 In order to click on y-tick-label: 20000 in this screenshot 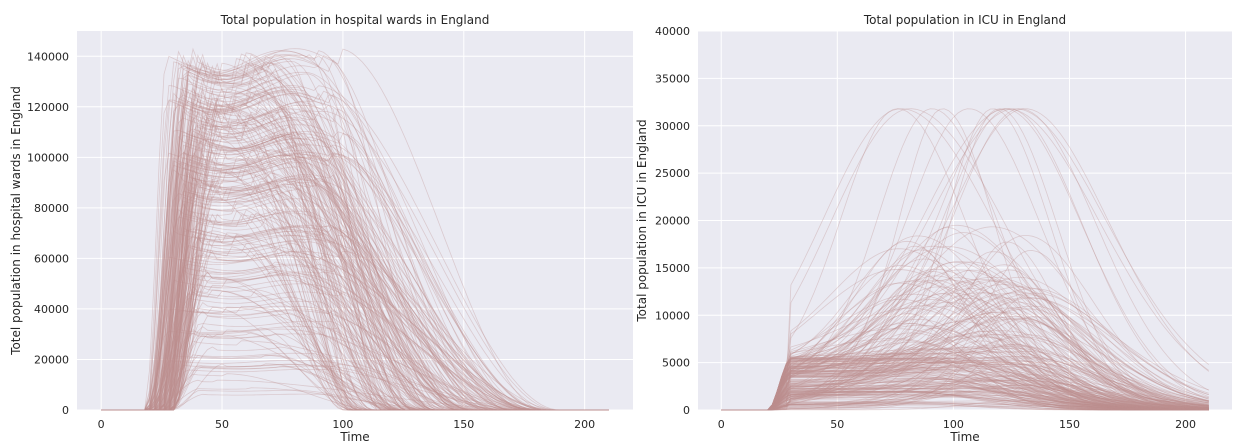, I will do `click(51, 359)`.